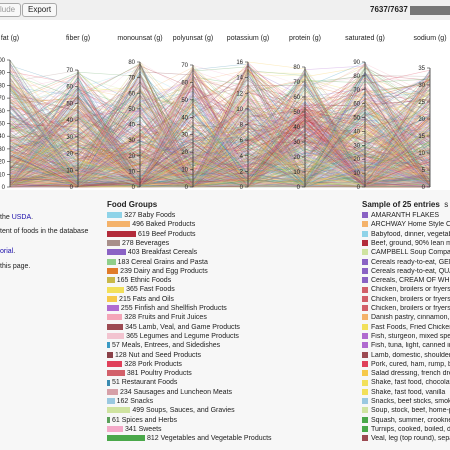 This screenshot has height=450, width=450. Describe the element at coordinates (157, 263) in the screenshot. I see `food-group-item: 183 Cereal Grains and Pasta` at that location.